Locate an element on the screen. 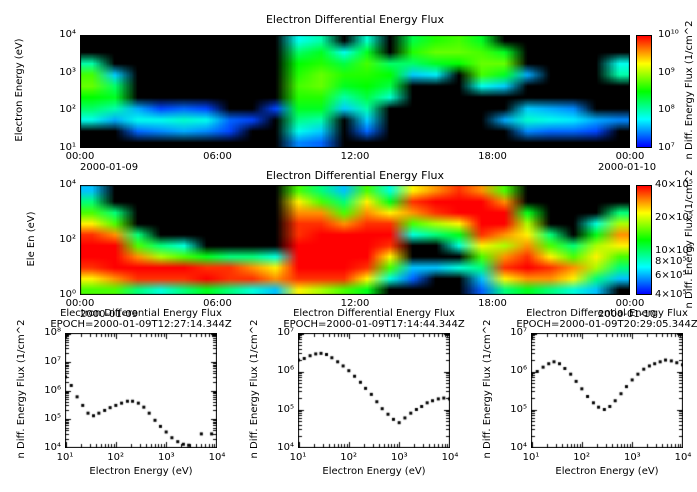  spectrum3-y-axis-label: n Diff. Energy Flux (1/cm^2 is located at coordinates (487, 389).